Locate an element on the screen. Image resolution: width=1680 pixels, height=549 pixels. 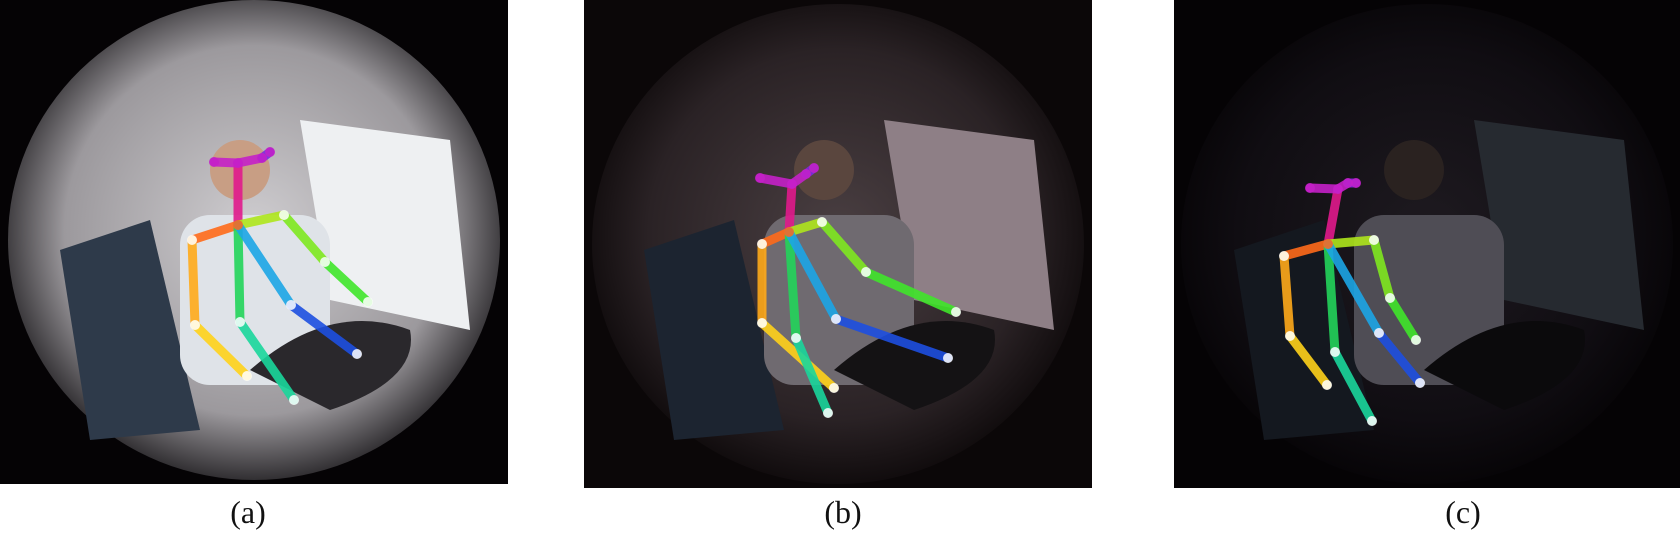
skeleton-a is located at coordinates (280, 276).